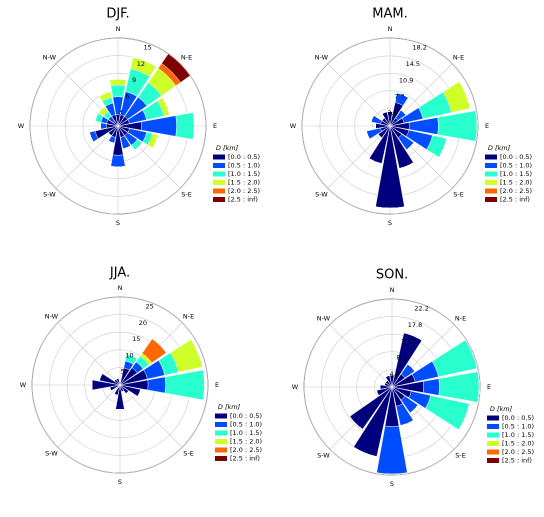  Describe the element at coordinates (150, 307) in the screenshot. I see `r-tick-label: 25` at that location.